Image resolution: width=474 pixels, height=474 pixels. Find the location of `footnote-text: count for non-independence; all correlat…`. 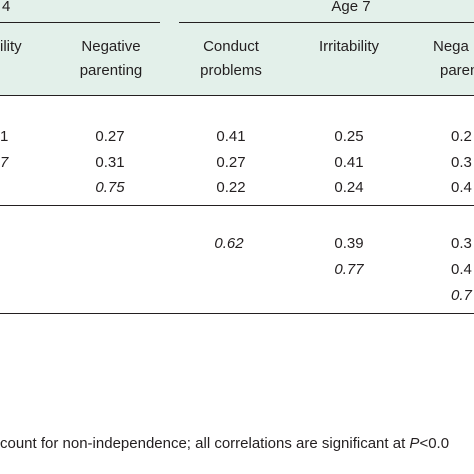

footnote-text: count for non-independence; all correlat… is located at coordinates (225, 443).